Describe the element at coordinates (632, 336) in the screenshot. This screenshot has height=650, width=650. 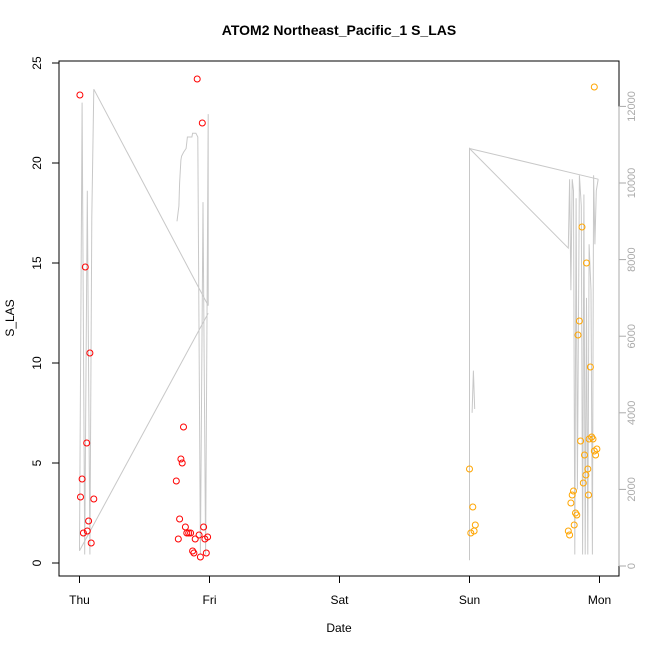
I see `y2-tick-label: 6000` at that location.